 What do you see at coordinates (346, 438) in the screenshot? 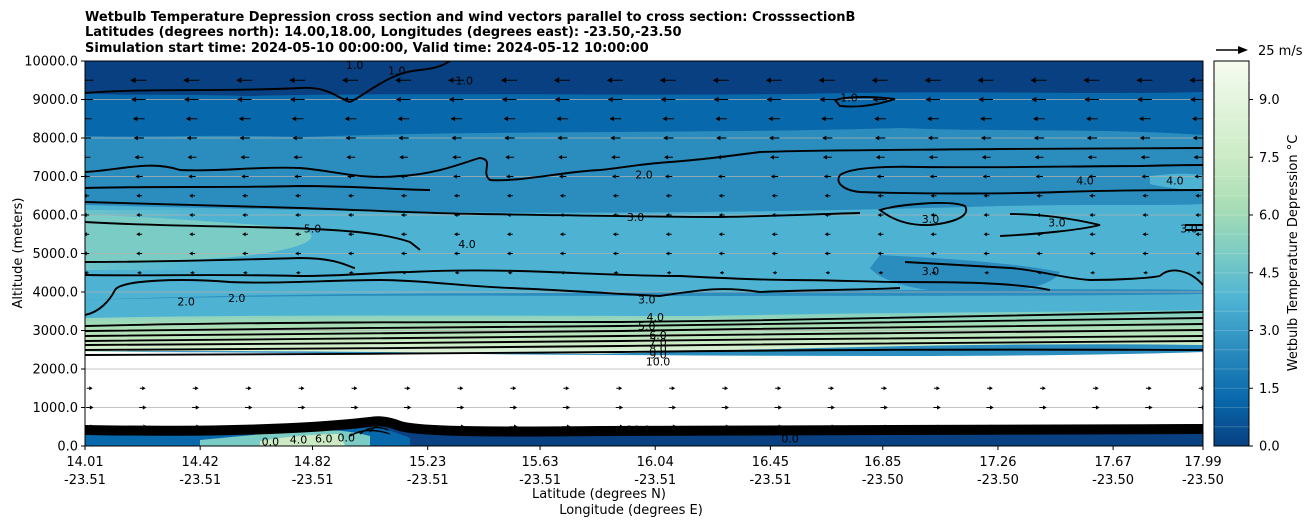
I see `contour-label: 0.0` at bounding box center [346, 438].